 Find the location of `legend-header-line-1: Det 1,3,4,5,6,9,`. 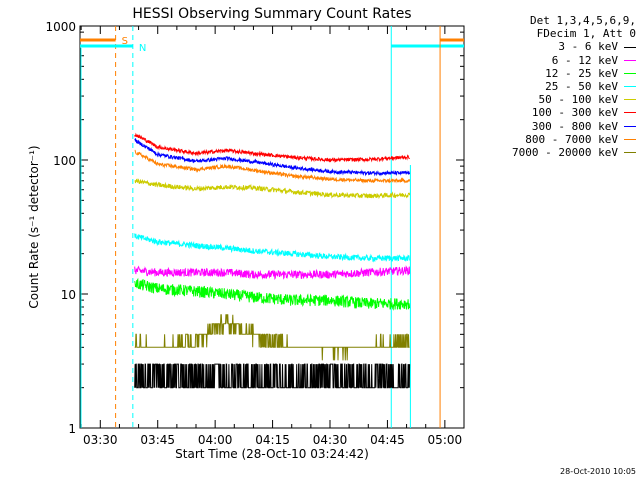

legend-header-line-1: Det 1,3,4,5,6,9, is located at coordinates (583, 20).